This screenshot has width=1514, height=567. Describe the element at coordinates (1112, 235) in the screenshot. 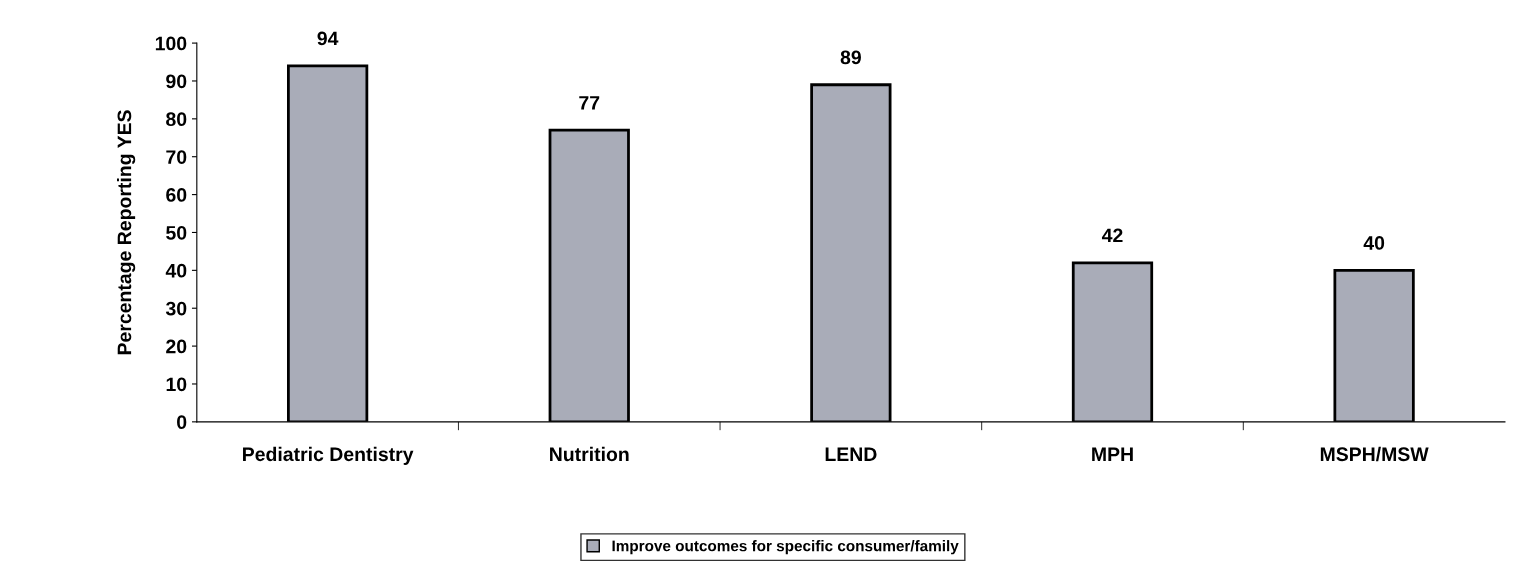

I see `data-label: 42` at that location.